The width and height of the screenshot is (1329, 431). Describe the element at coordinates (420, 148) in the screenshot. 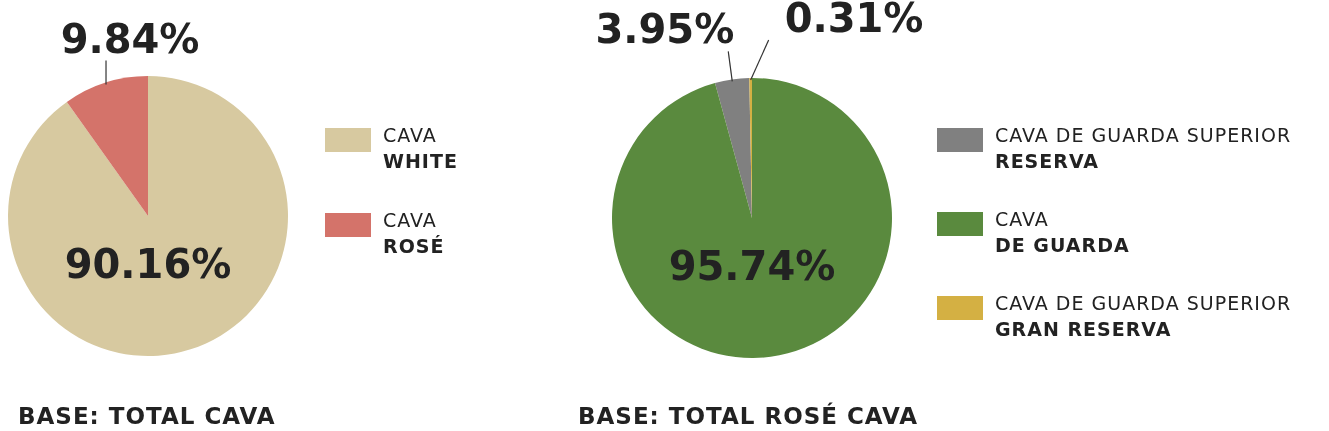

I see `legend-label: CAVA WHITE` at that location.